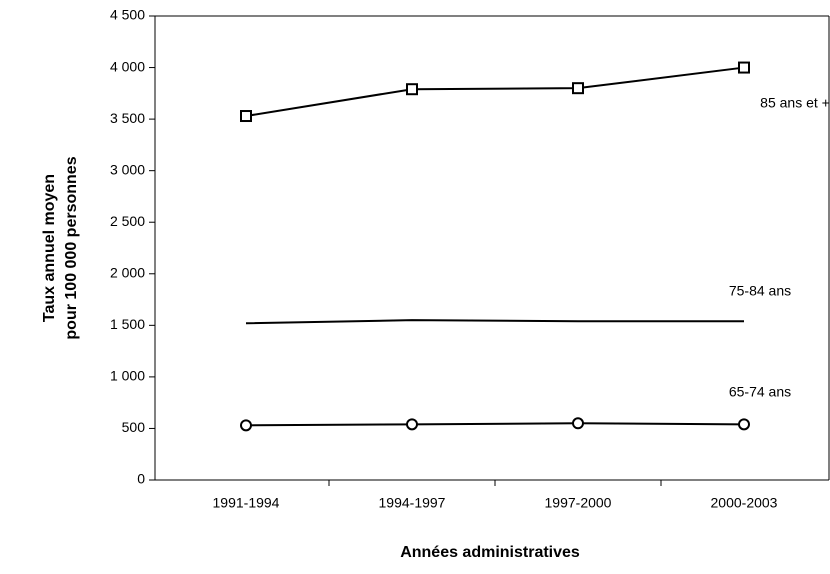 This screenshot has height=574, width=830. Describe the element at coordinates (760, 291) in the screenshot. I see `series-label: 75-84 ans` at that location.